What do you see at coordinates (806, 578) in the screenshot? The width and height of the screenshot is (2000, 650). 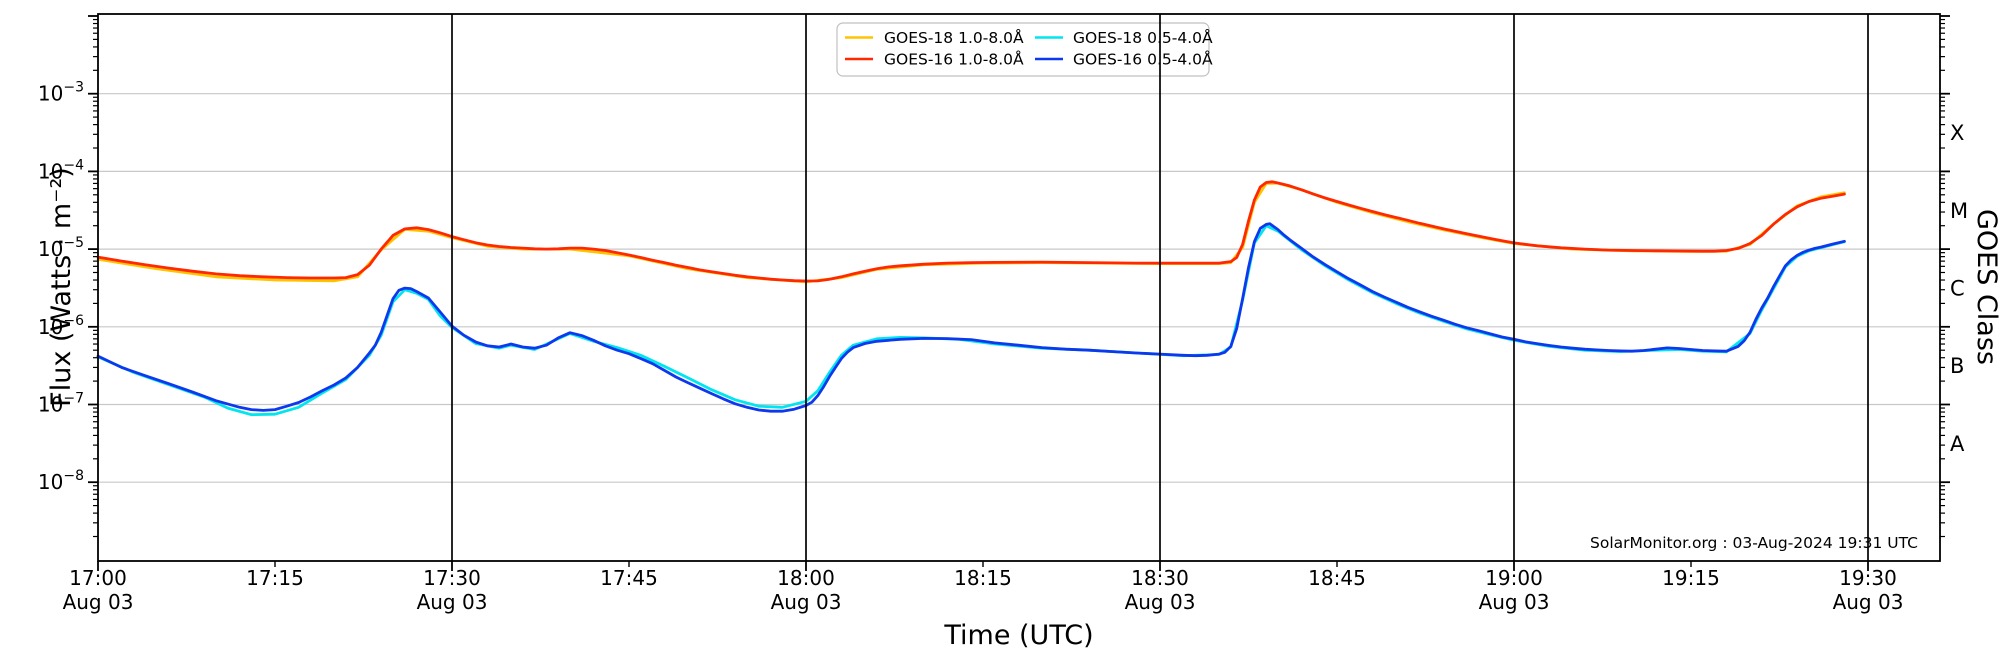 I see `x-tick-label-time: 18:00` at bounding box center [806, 578].